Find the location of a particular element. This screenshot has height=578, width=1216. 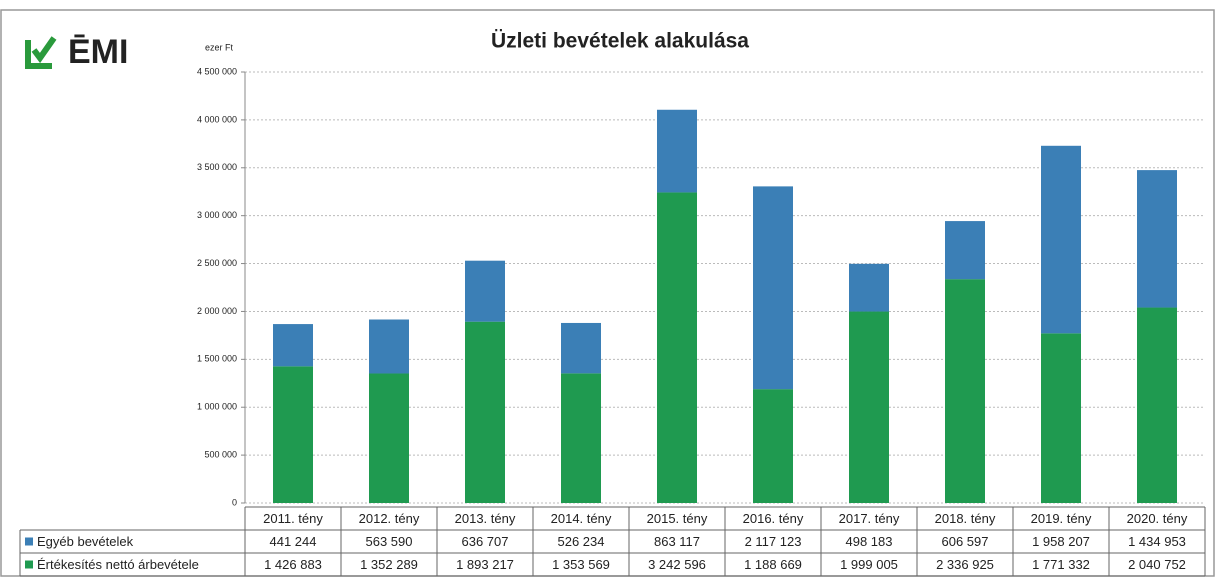

y-axis-label: ezer Ft is located at coordinates (219, 47).